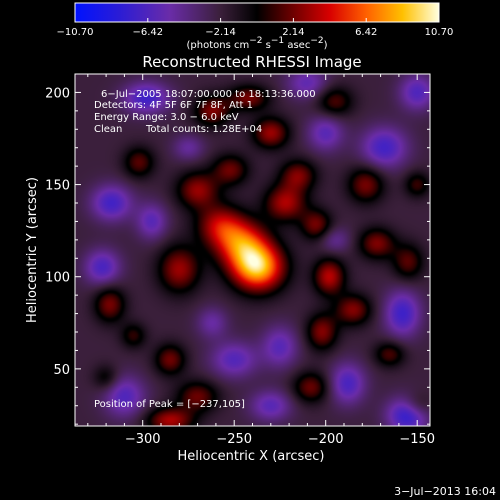 This screenshot has width=500, height=500. Describe the element at coordinates (57, 278) in the screenshot. I see `y-tick-label: 100` at that location.